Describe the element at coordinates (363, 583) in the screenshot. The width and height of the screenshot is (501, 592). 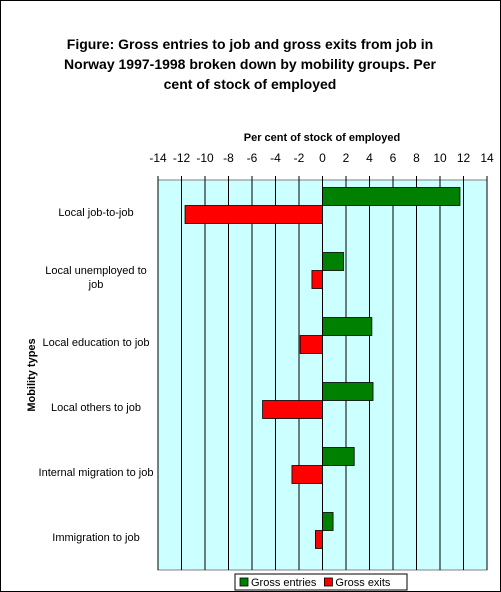
I see `legend-label: Gross exits` at that location.